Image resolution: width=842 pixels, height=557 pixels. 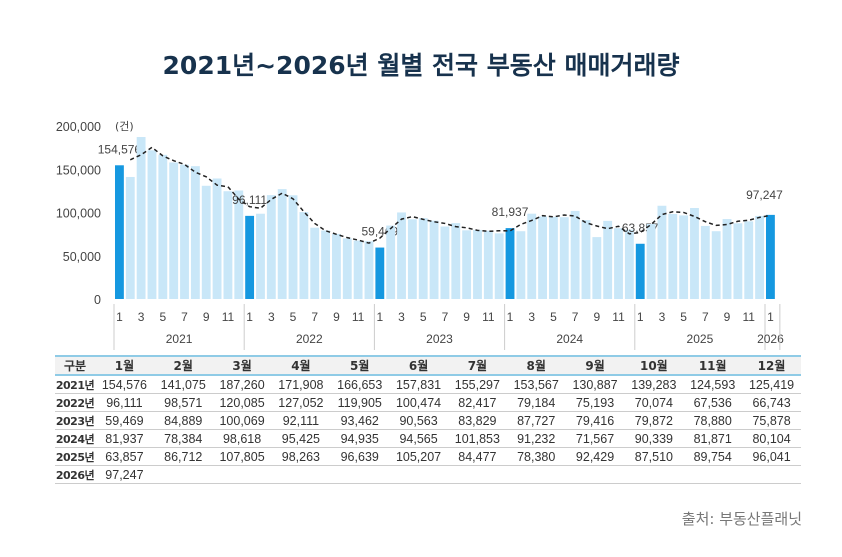 What do you see at coordinates (713, 365) in the screenshot?
I see `column-header: 11월` at bounding box center [713, 365].